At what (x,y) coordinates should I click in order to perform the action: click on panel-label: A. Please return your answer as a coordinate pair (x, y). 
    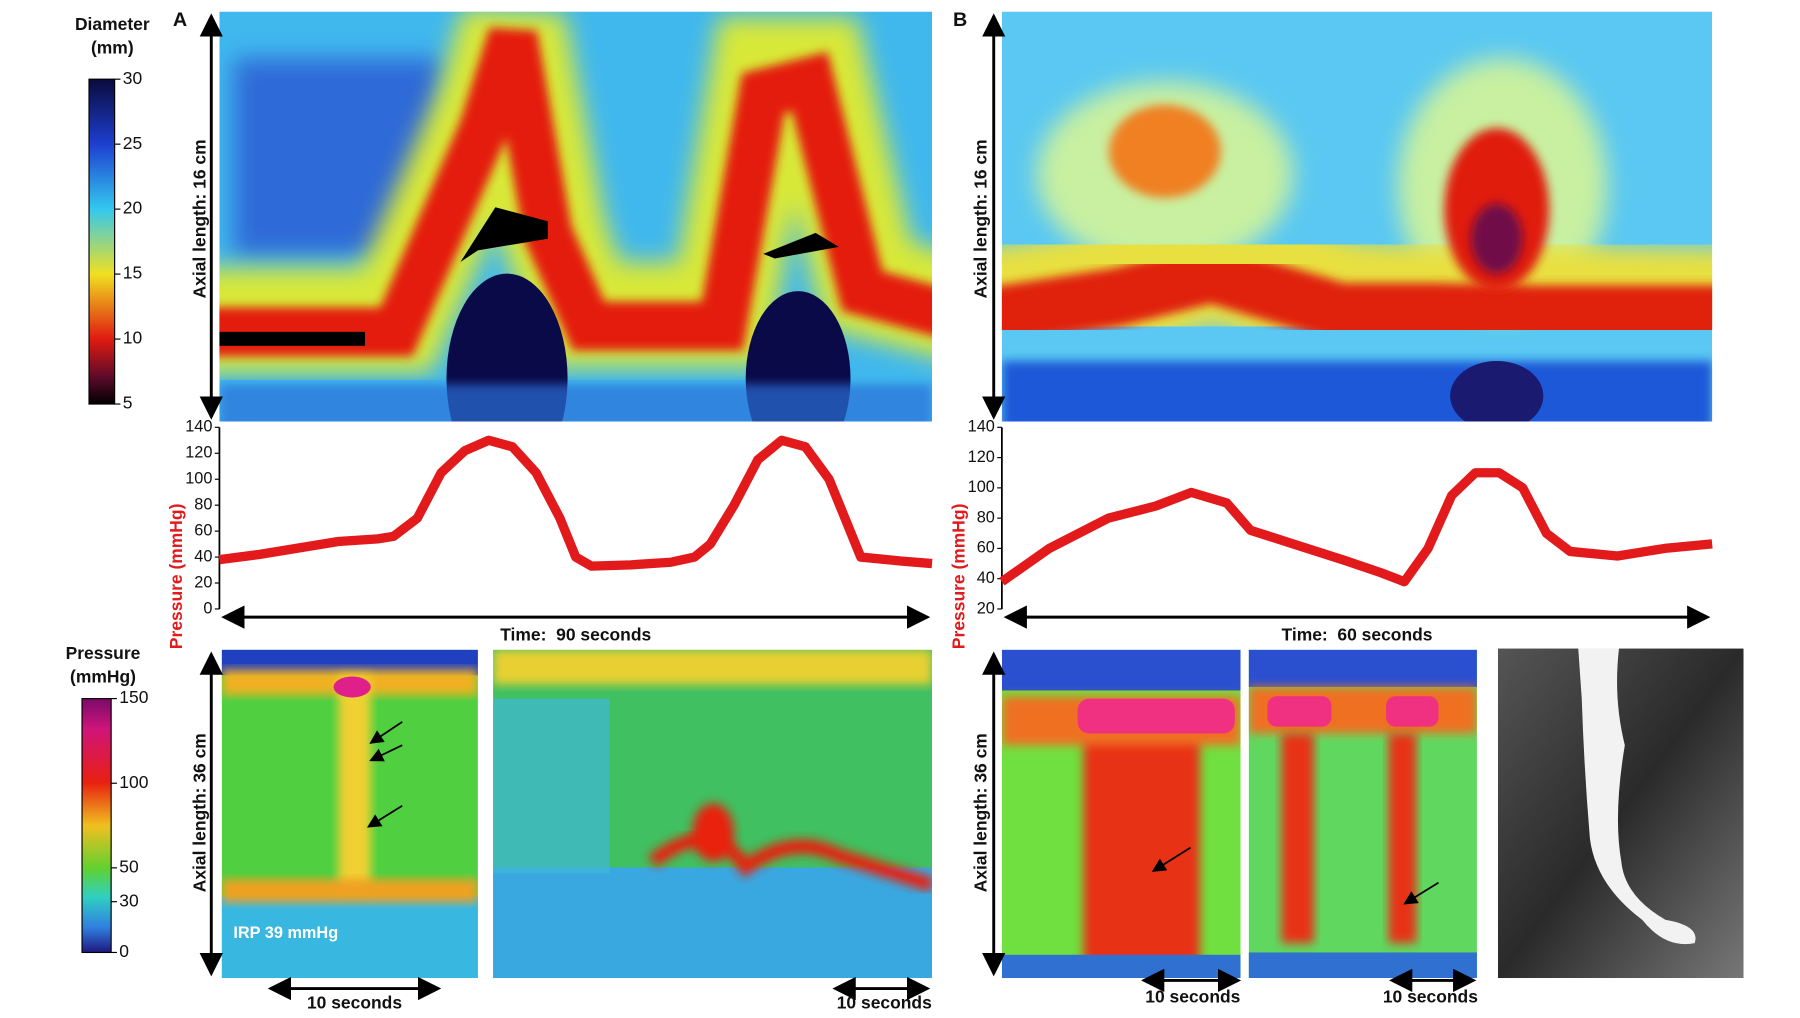
    Looking at the image, I should click on (180, 20).